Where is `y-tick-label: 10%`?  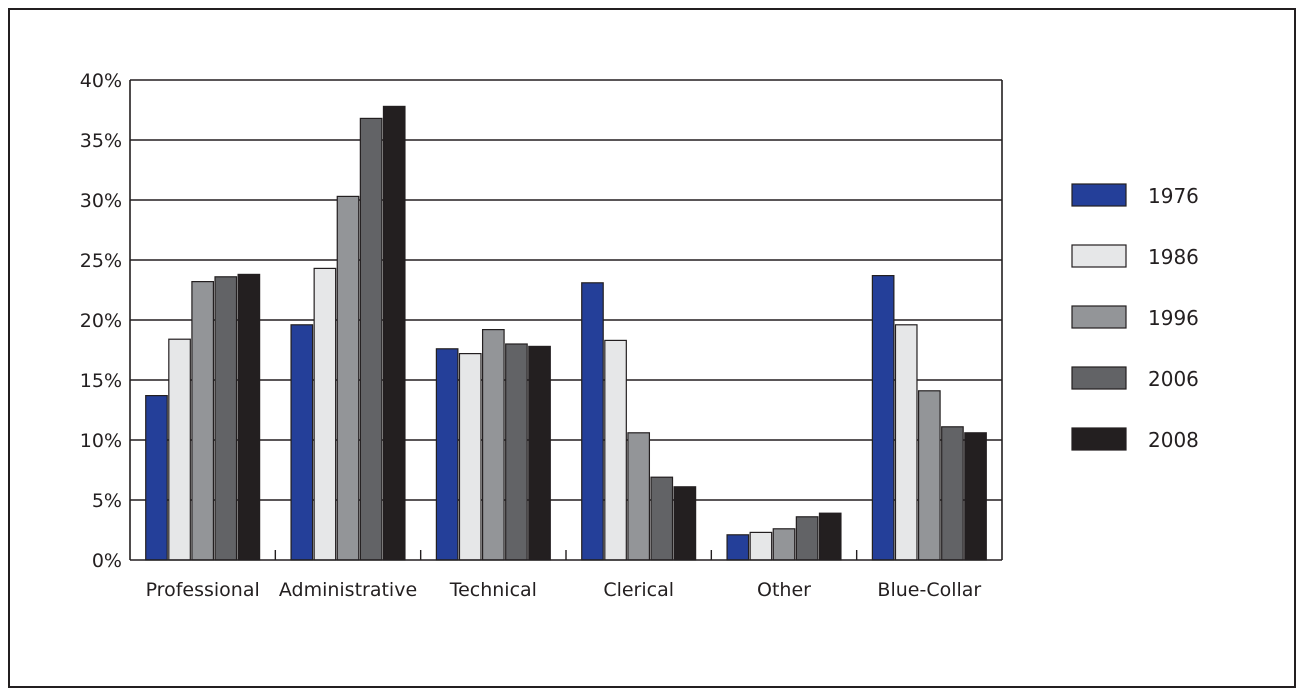
y-tick-label: 10% is located at coordinates (101, 441).